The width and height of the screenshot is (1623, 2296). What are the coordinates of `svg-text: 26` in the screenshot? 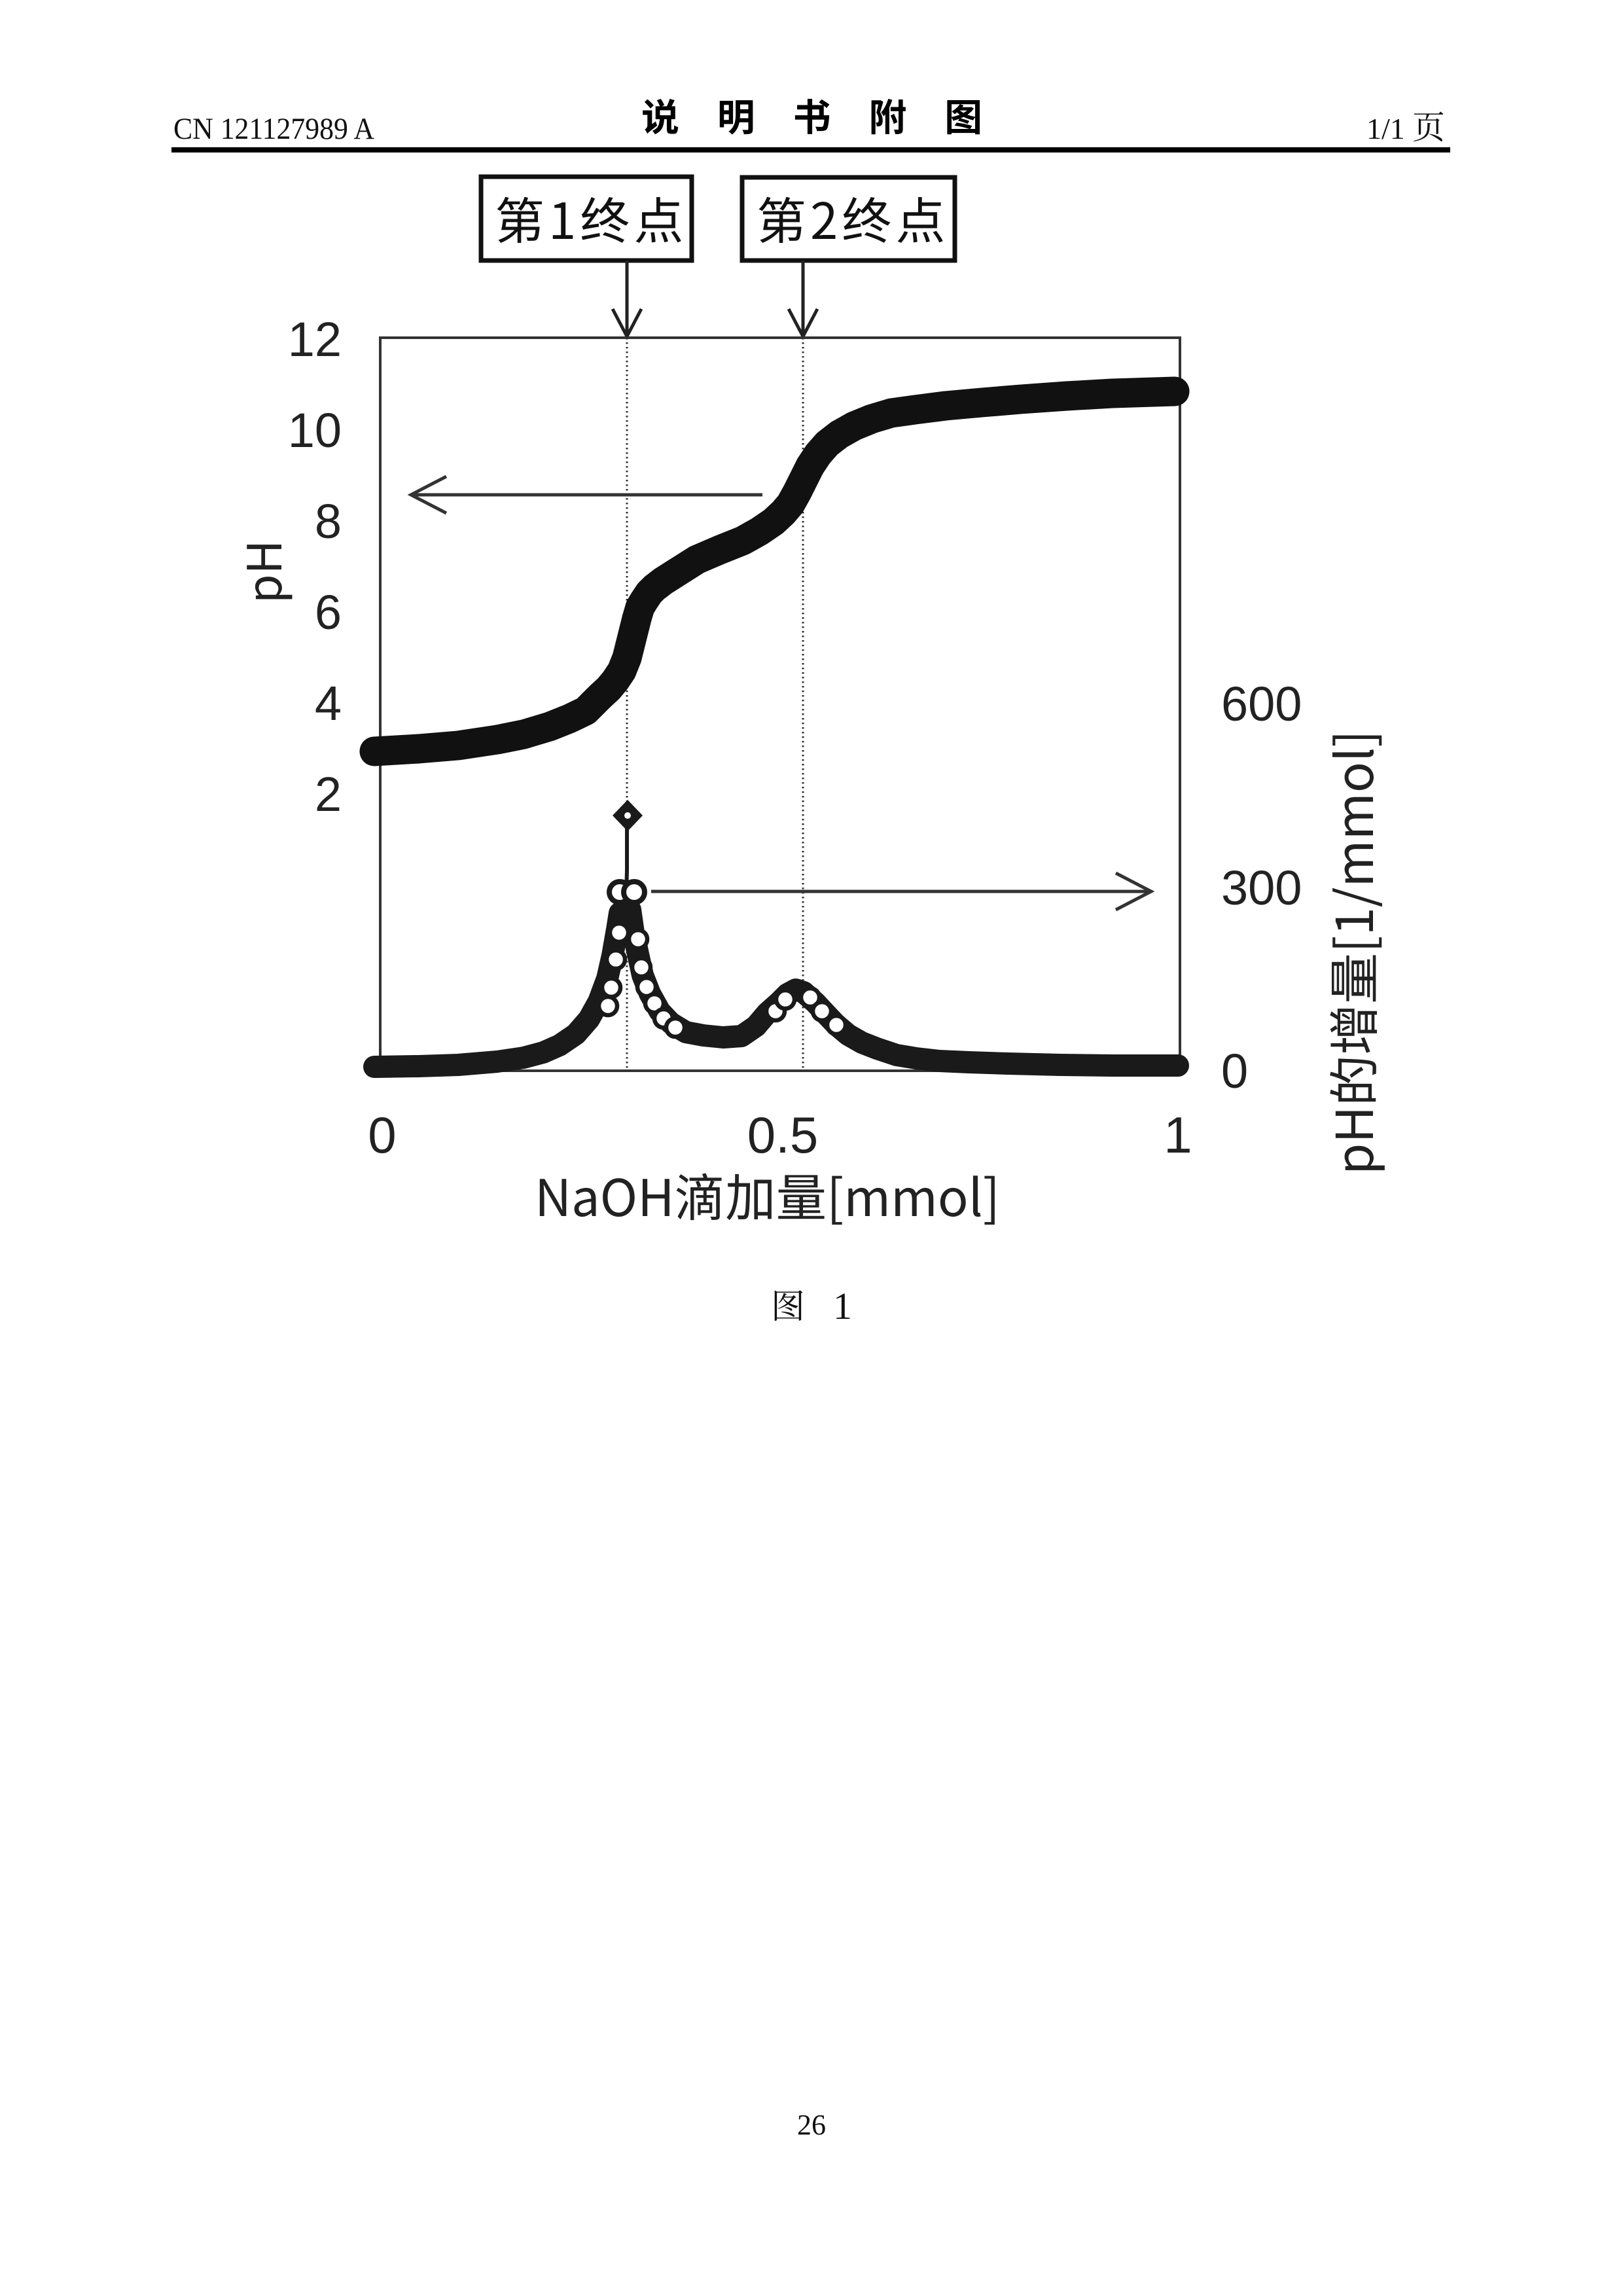 It's located at (811, 2125).